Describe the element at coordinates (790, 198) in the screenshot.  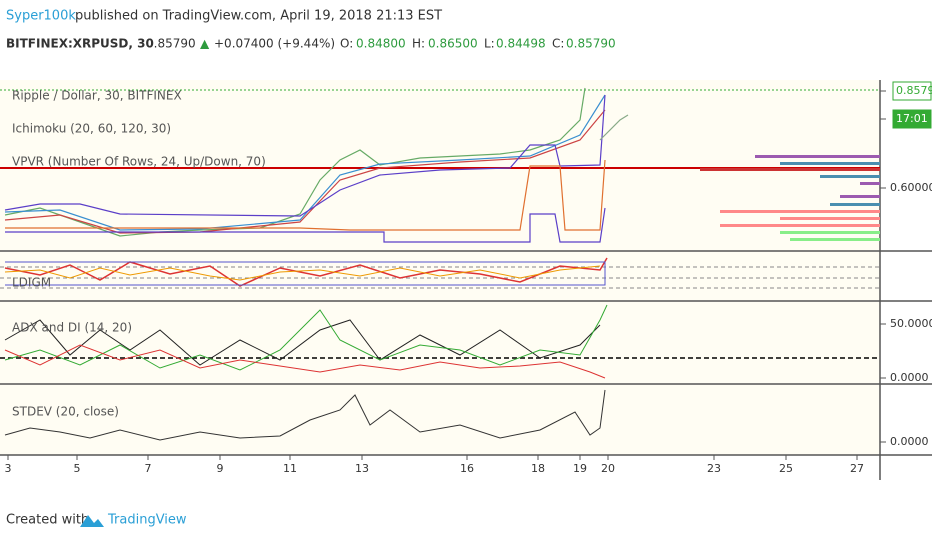
I see `vpvr` at that location.